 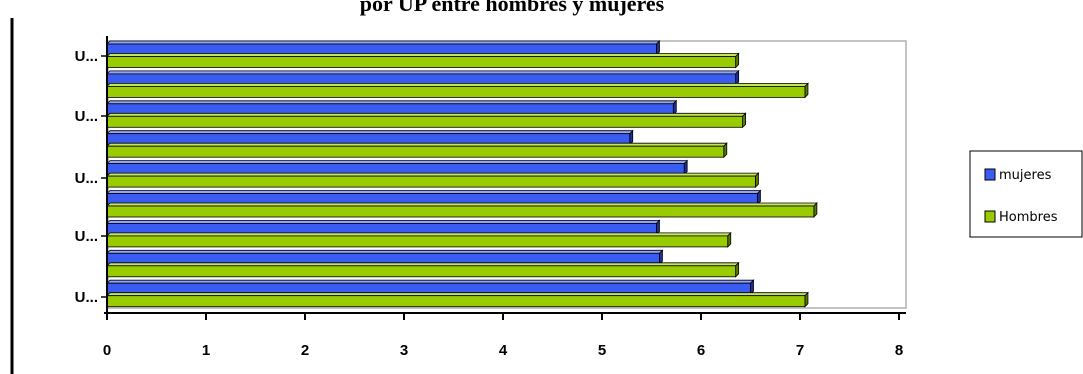 I want to click on x-tick-label: 6, so click(x=701, y=350).